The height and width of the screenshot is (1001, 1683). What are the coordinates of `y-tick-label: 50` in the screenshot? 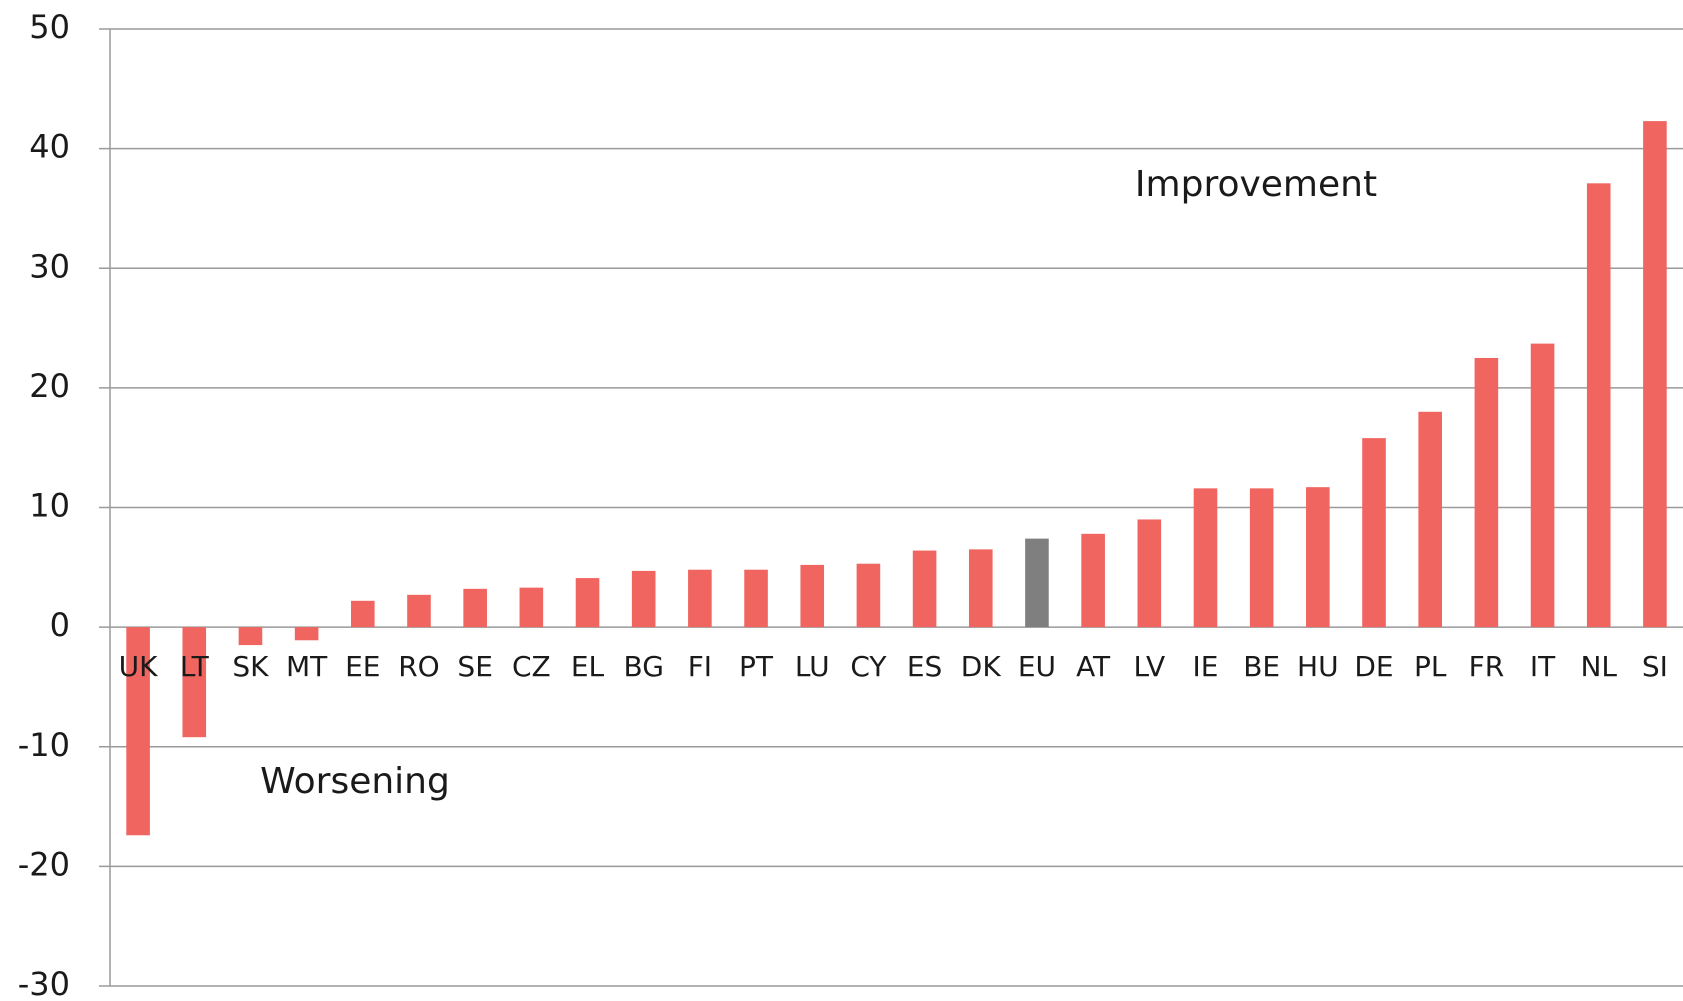 It's located at (49, 27).